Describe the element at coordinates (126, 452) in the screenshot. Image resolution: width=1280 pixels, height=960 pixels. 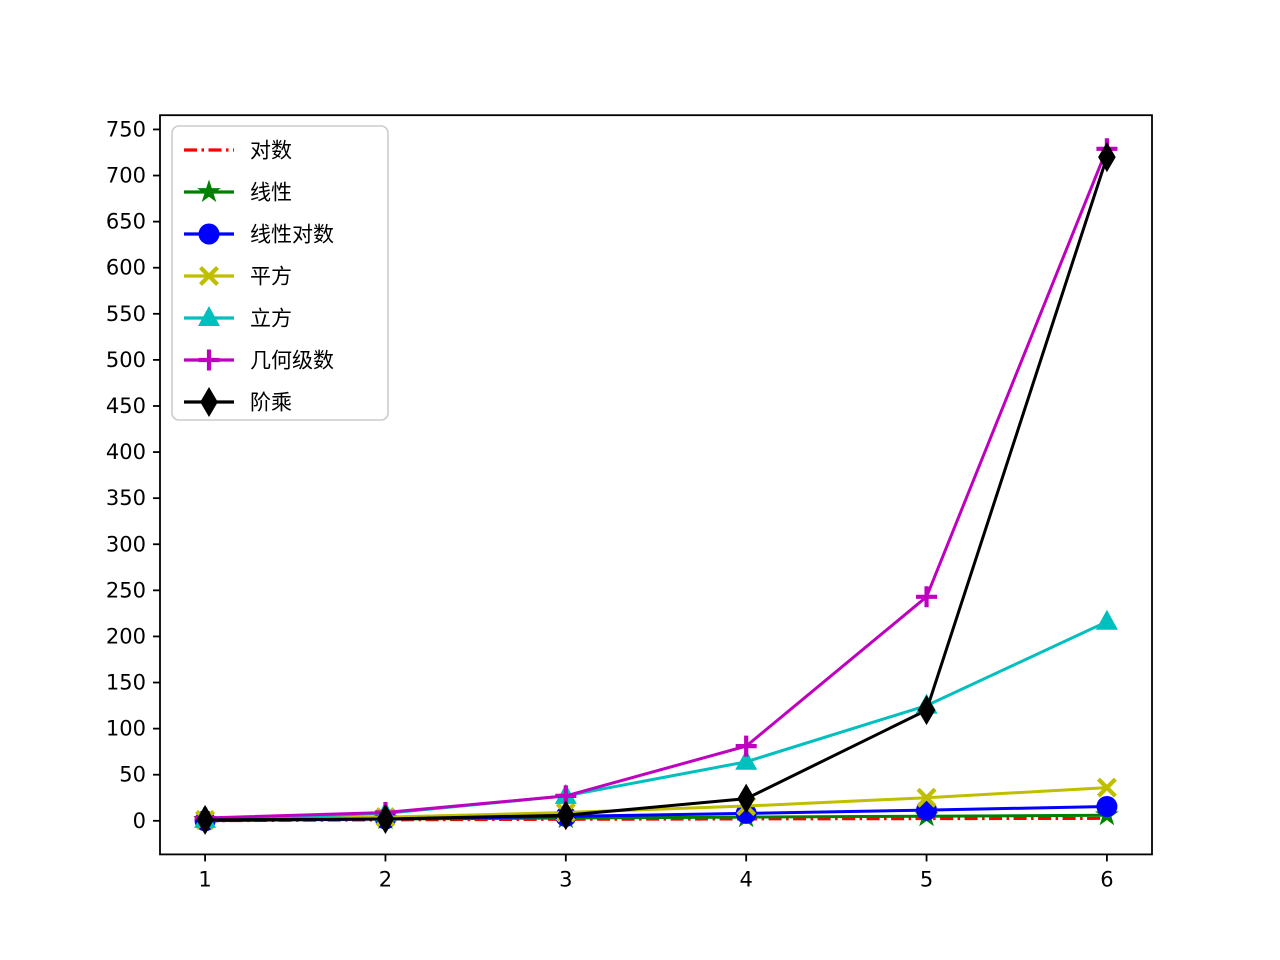
I see `y-tick-label: 400` at that location.